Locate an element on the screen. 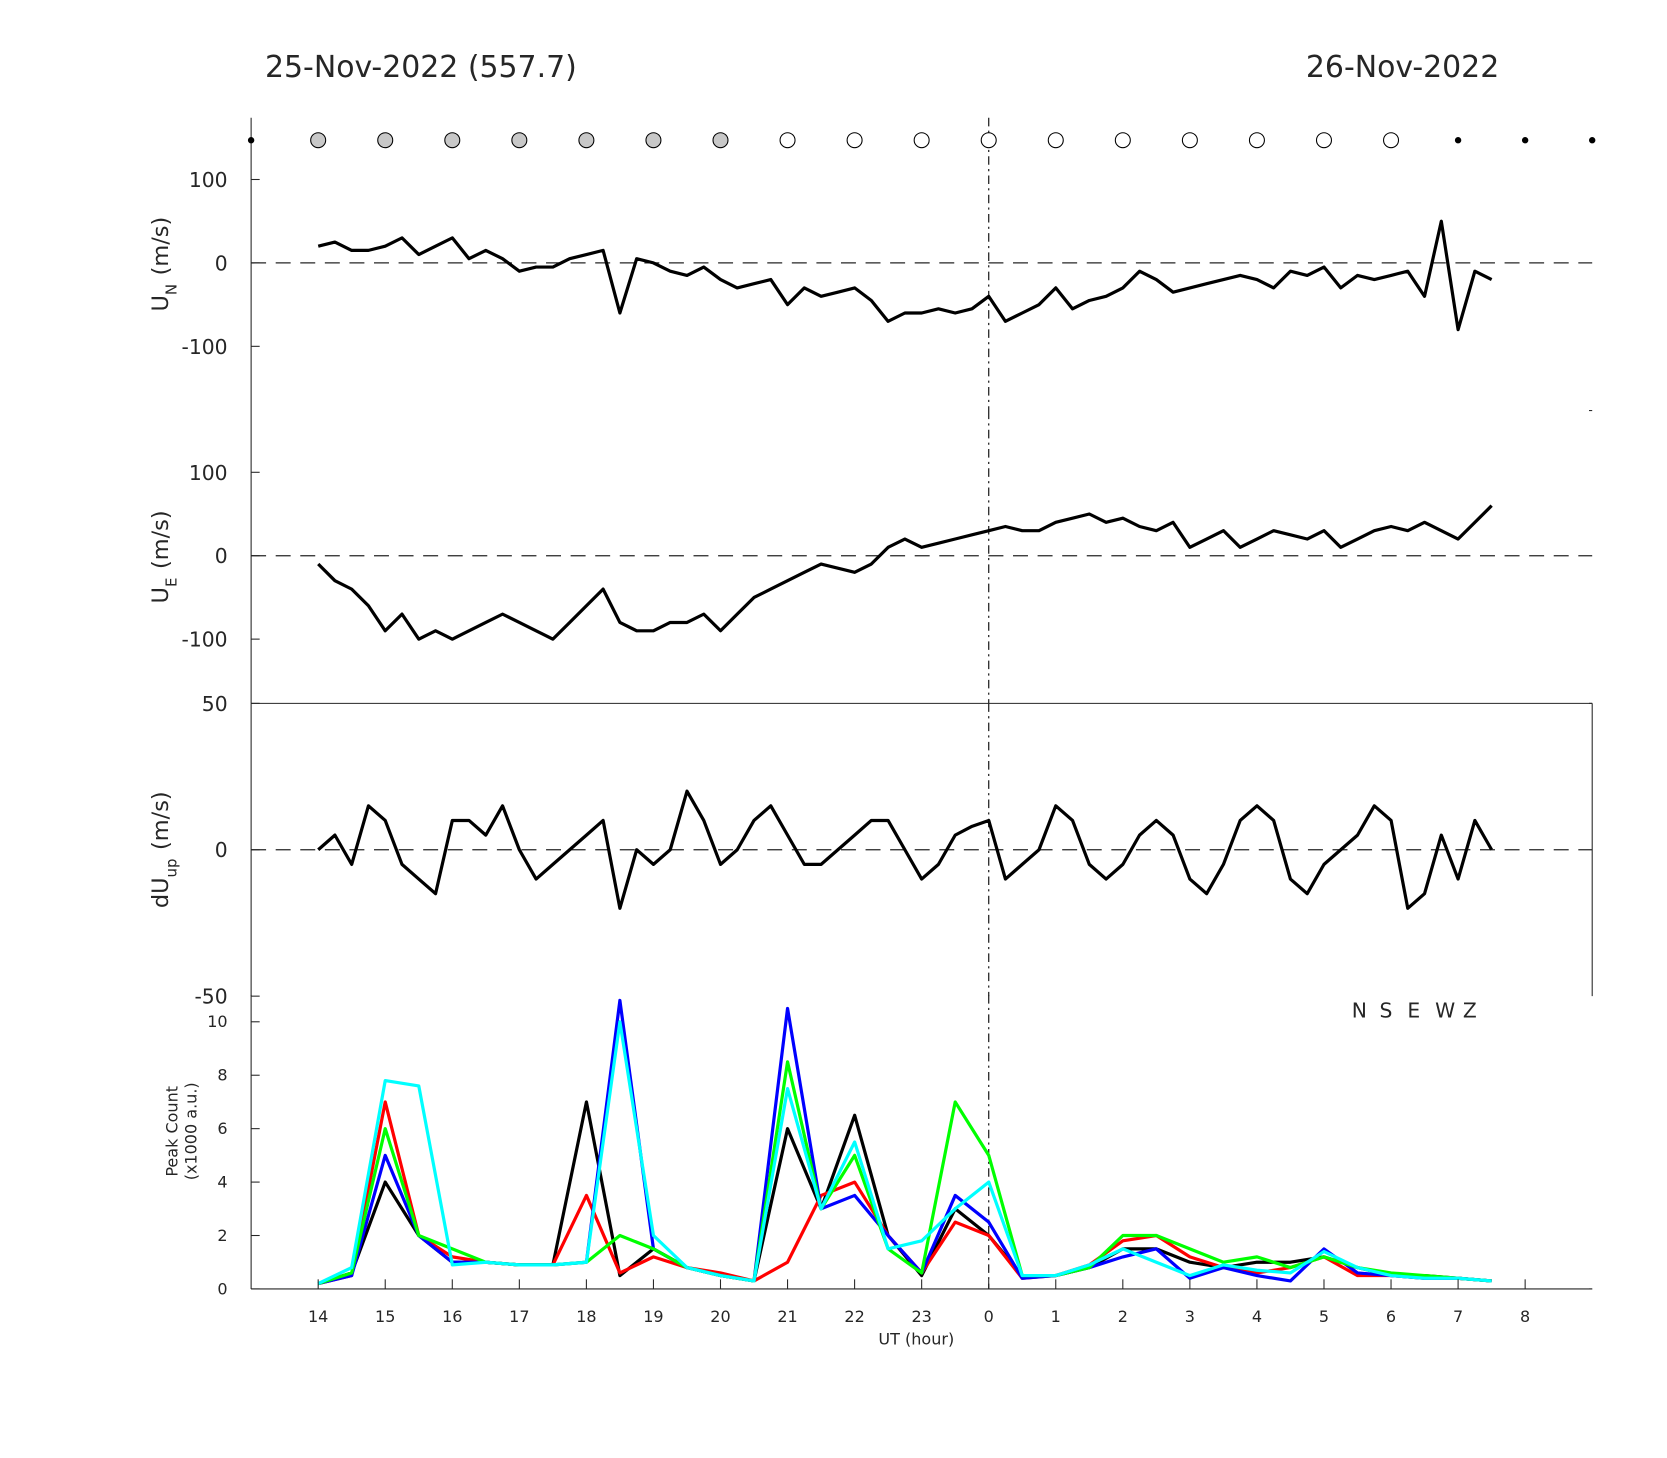  title-left: 25-Nov-2022 (557.7) is located at coordinates (421, 67).